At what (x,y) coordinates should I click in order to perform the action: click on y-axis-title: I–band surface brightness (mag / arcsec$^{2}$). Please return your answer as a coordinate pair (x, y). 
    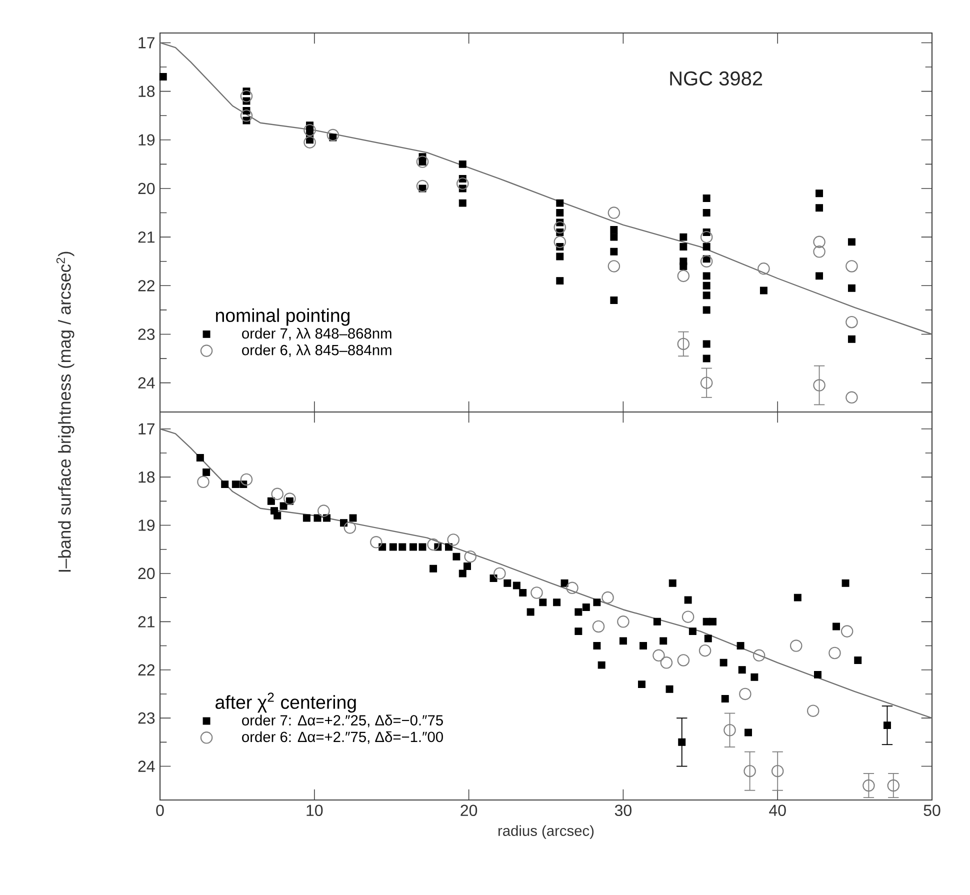
    Looking at the image, I should click on (65, 412).